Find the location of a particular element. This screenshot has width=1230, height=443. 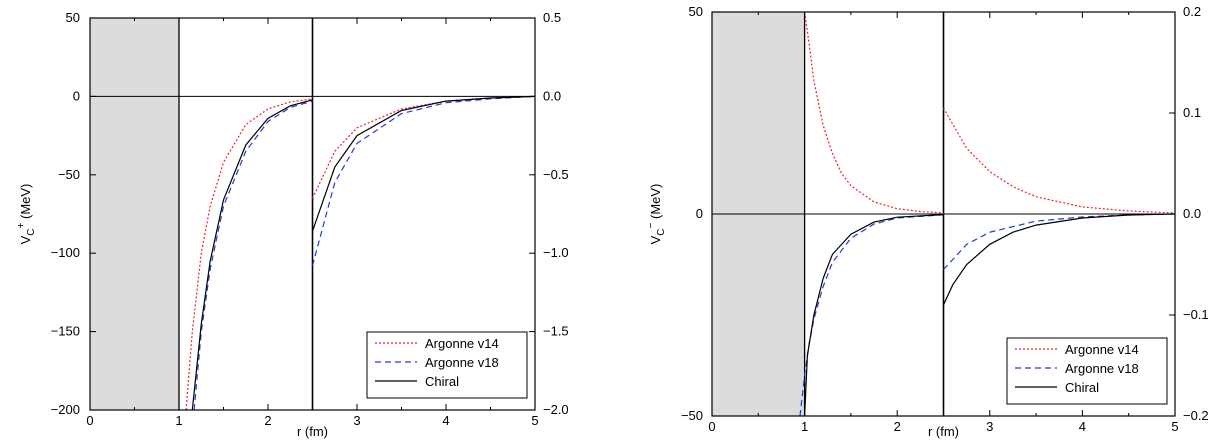

y-right-tick-label: −1.0 is located at coordinates (556, 252).